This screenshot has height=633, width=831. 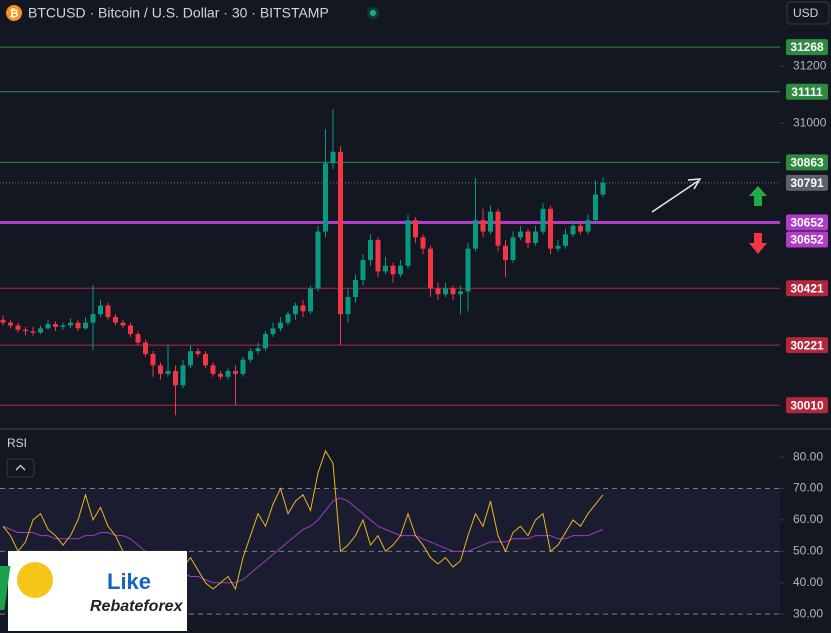 I want to click on watermark-line2: Rebateforex, so click(x=137, y=606).